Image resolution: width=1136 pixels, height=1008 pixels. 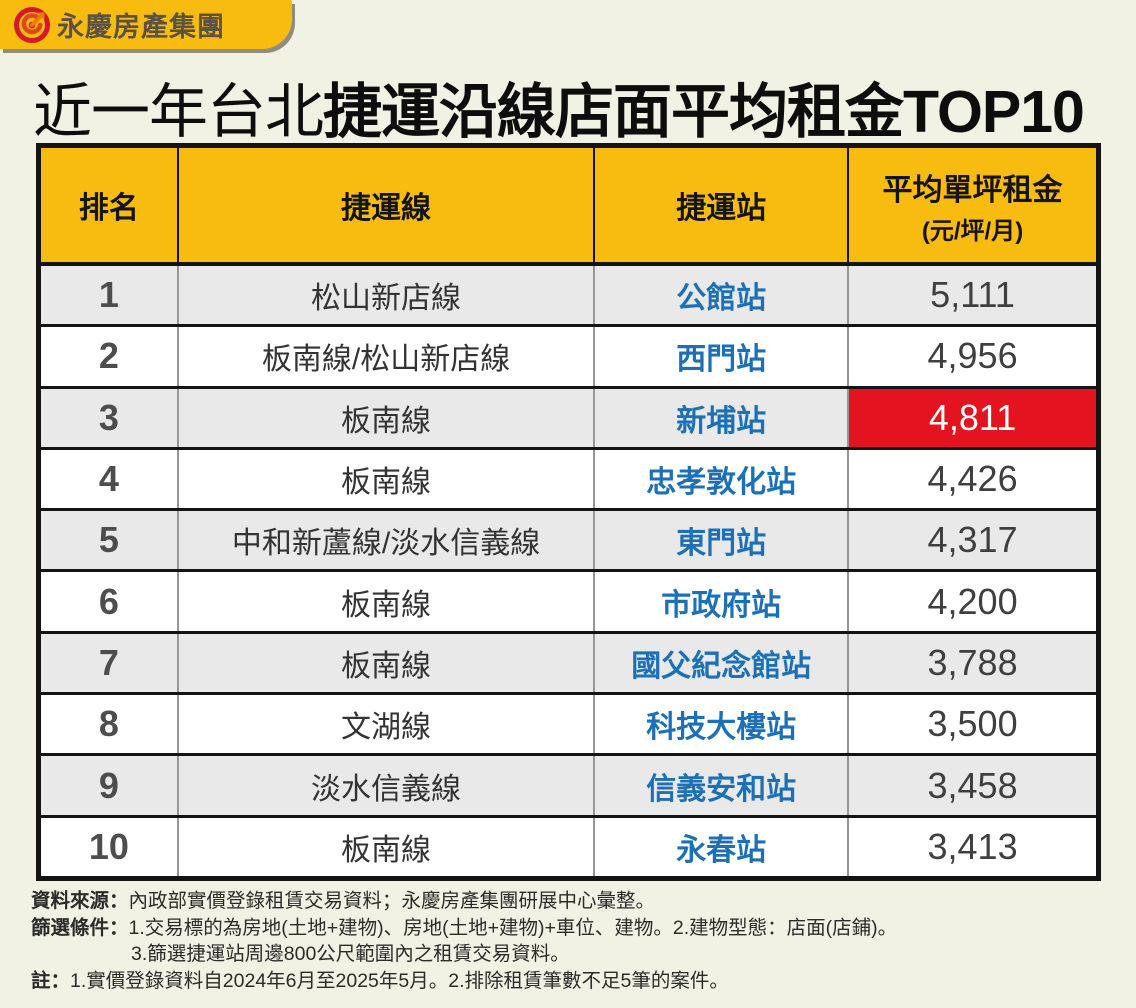 What do you see at coordinates (386, 208) in the screenshot?
I see `header-line-label: 捷運線` at bounding box center [386, 208].